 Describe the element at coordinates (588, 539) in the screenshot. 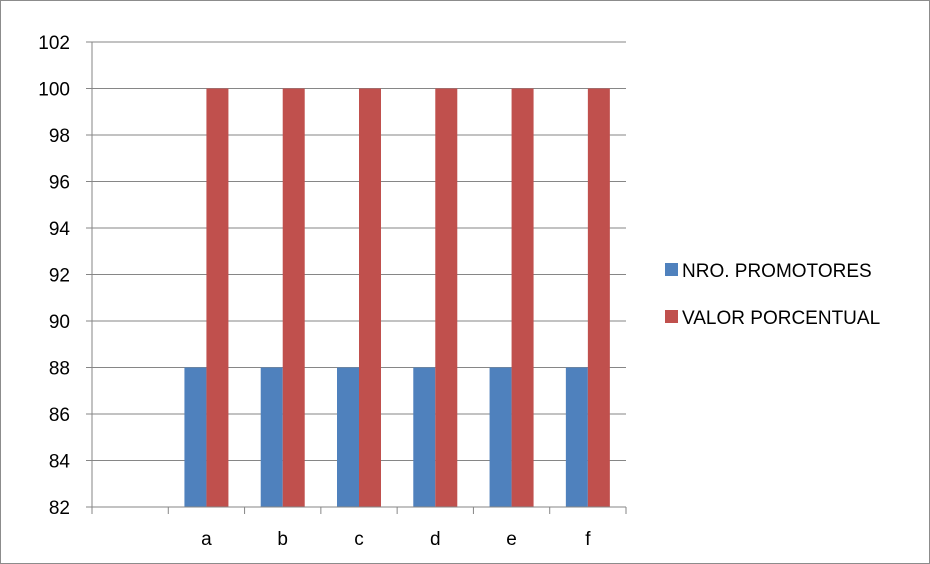

I see `x-tick-label: f` at that location.